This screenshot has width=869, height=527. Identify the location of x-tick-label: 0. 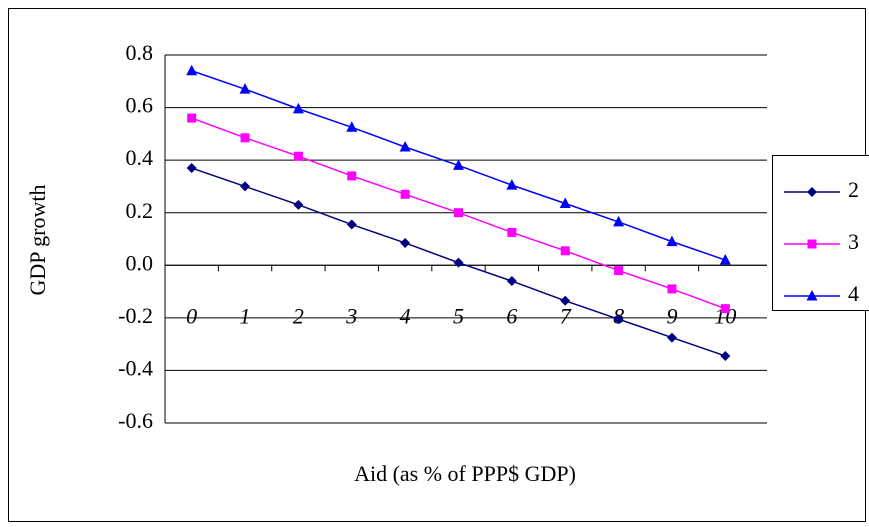
(191, 315).